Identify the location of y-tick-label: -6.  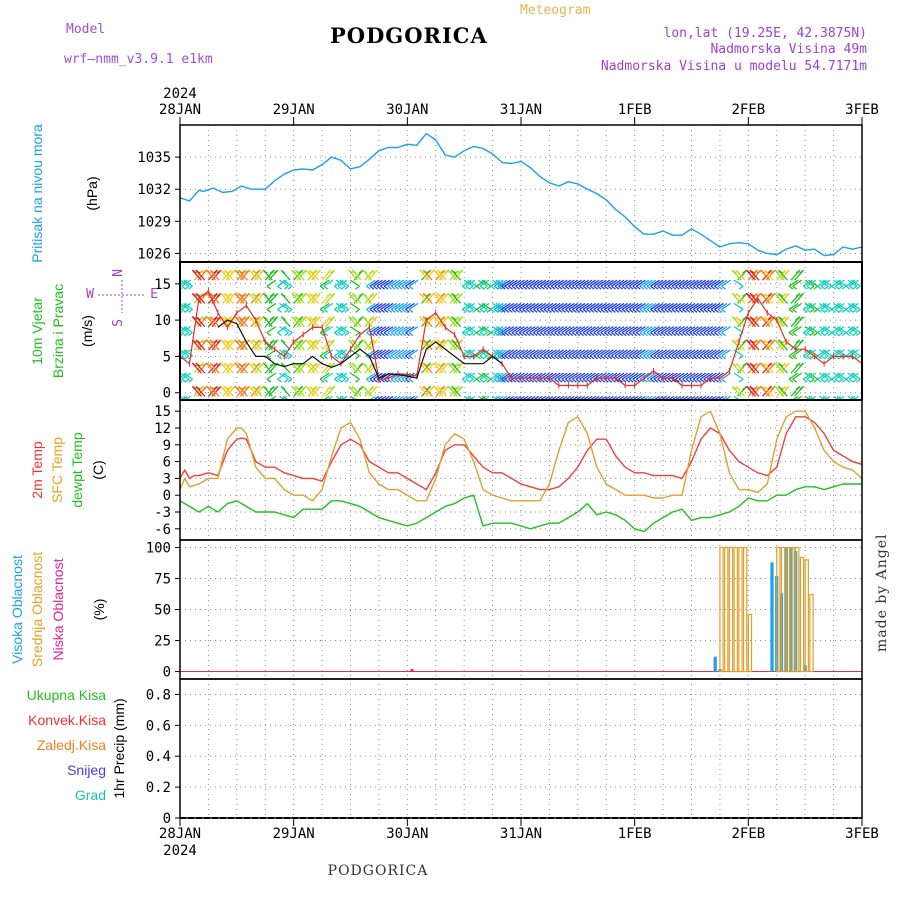
(162, 530).